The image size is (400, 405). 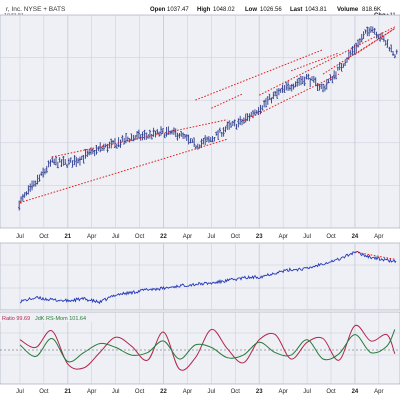 What do you see at coordinates (204, 10) in the screenshot?
I see `high-label: High` at bounding box center [204, 10].